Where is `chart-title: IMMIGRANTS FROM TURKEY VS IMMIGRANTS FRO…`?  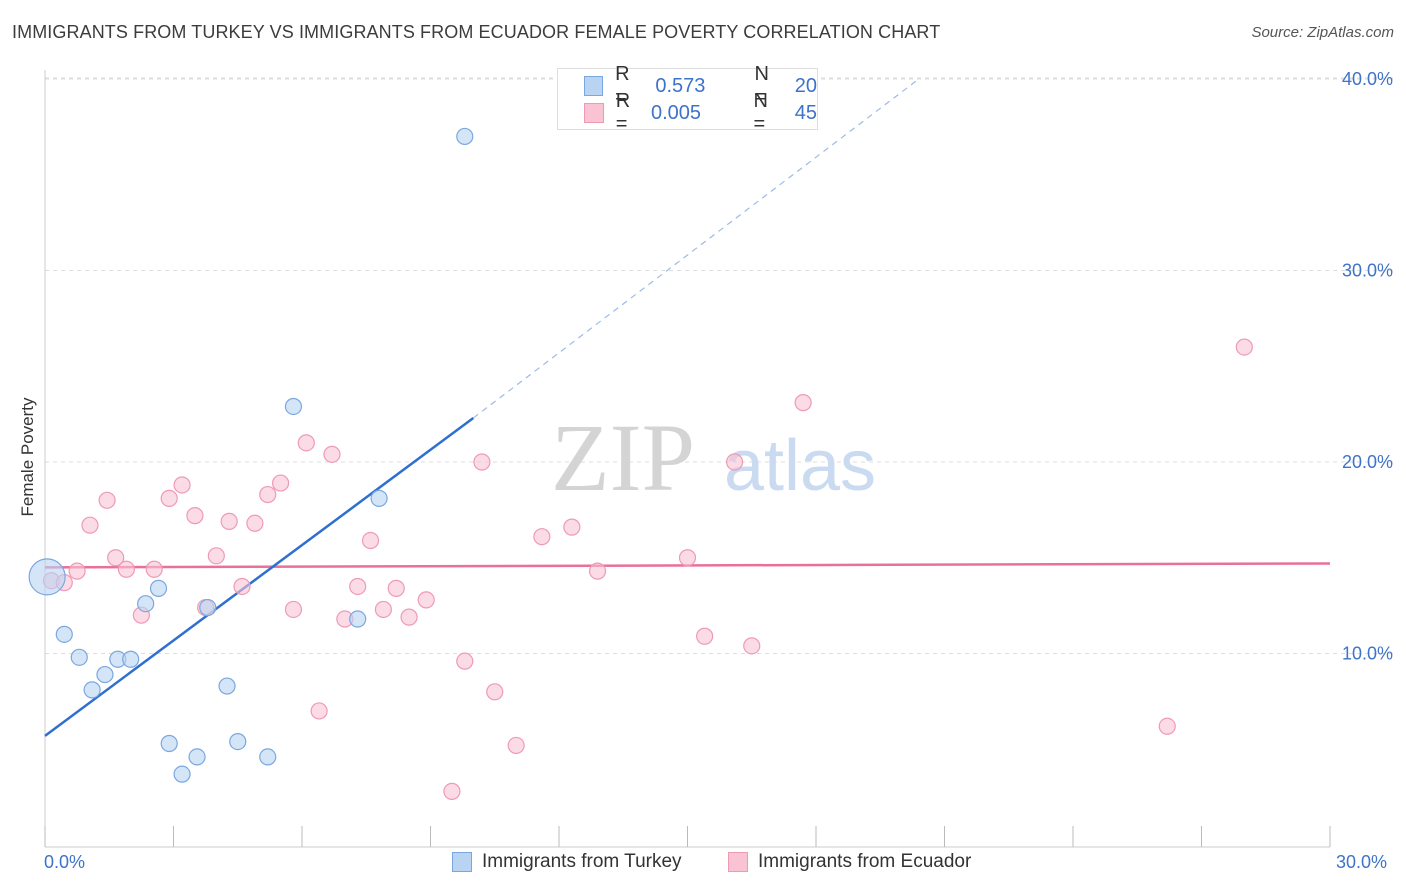 chart-title: IMMIGRANTS FROM TURKEY VS IMMIGRANTS FRO… is located at coordinates (476, 32).